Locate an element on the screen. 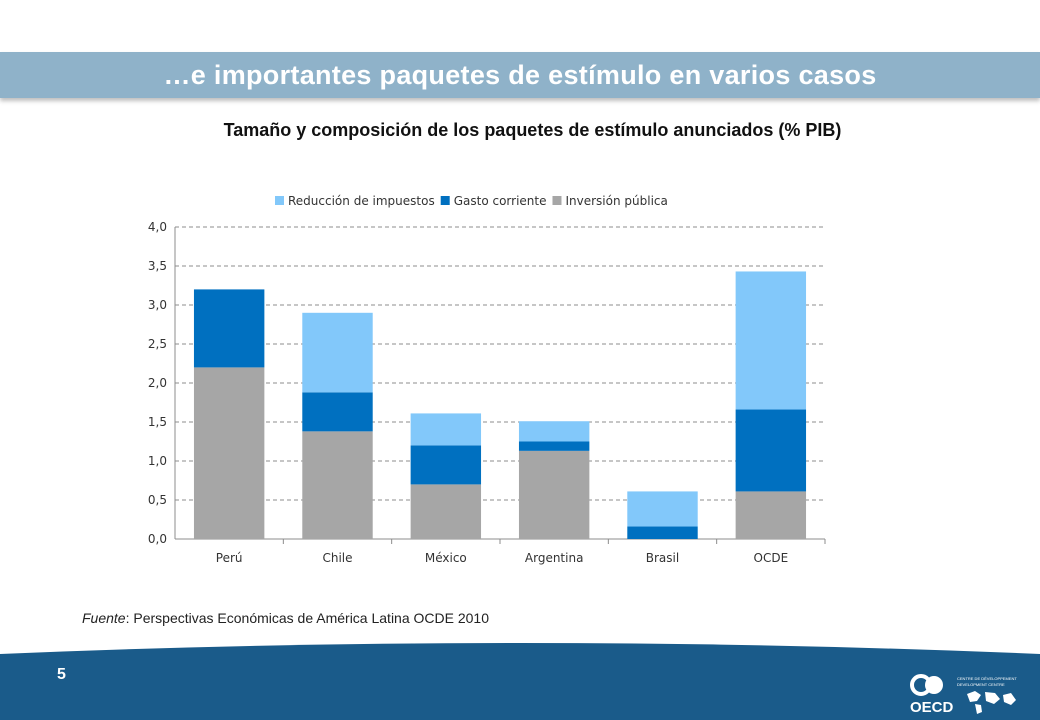 The width and height of the screenshot is (1040, 720). y-tick-label: 3,0 is located at coordinates (157, 305).